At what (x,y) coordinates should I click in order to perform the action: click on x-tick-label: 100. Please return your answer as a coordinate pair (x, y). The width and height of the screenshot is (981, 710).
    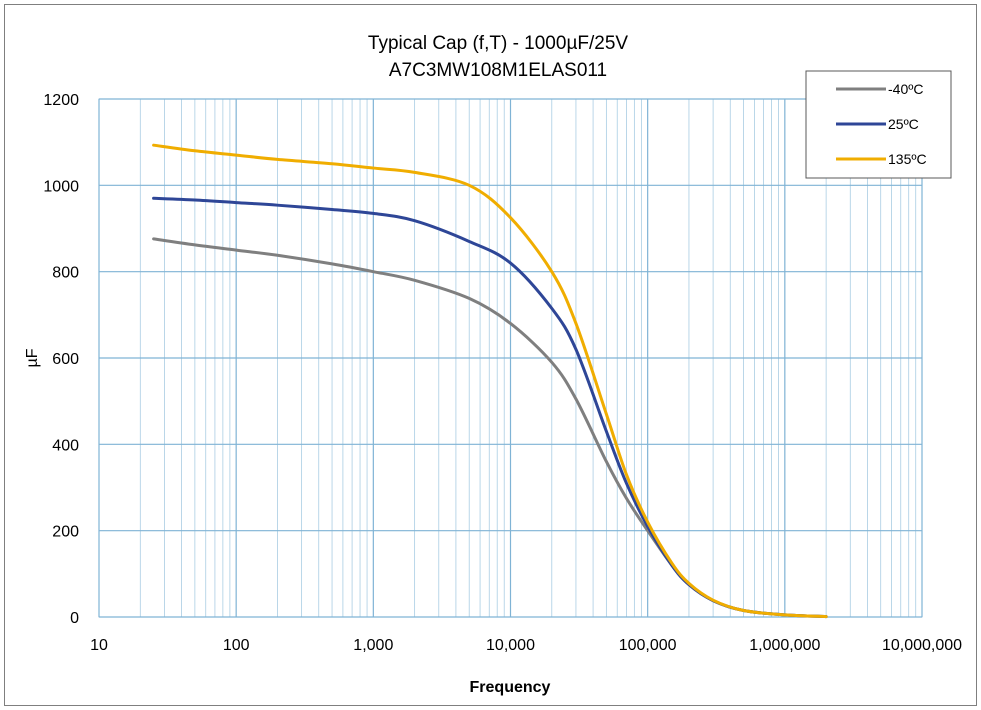
    Looking at the image, I should click on (236, 645).